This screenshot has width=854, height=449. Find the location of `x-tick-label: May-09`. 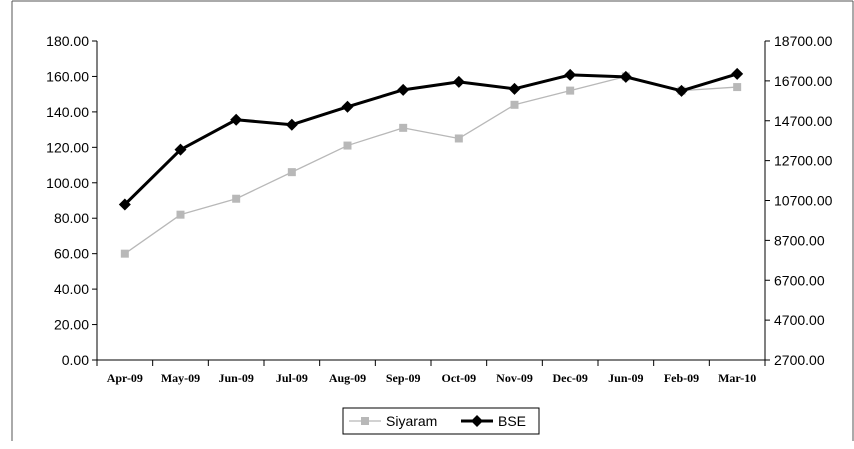

x-tick-label: May-09 is located at coordinates (180, 378).